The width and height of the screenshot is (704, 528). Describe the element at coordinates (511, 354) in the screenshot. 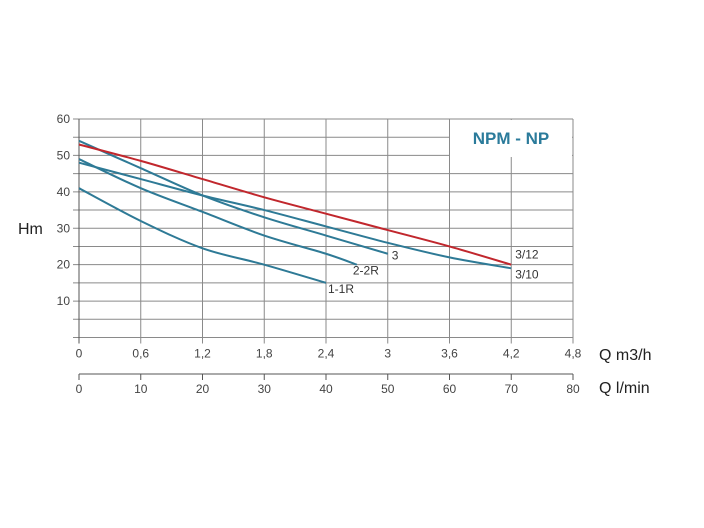

I see `x-tick-label: 4,2` at that location.